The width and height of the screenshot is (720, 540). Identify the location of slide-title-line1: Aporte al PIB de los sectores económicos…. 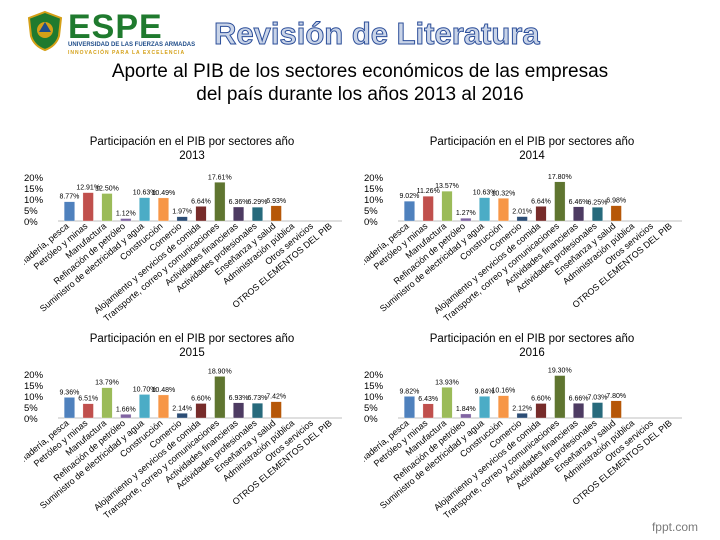
(360, 71).